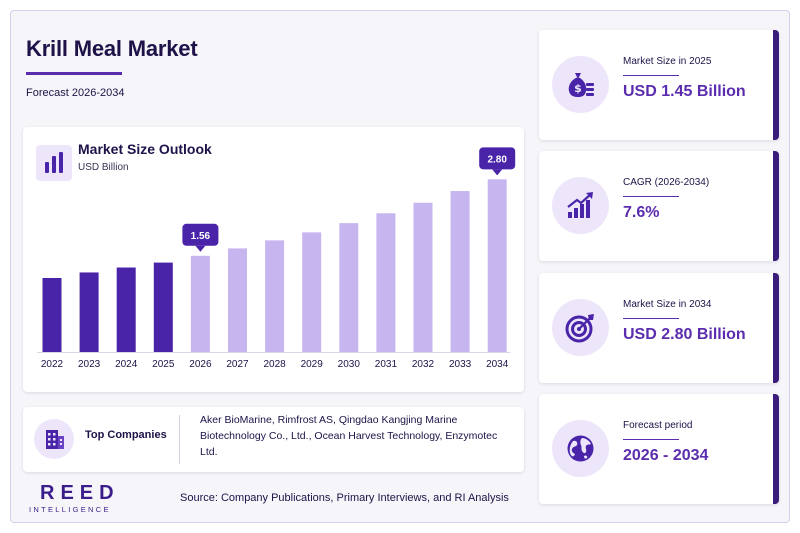  What do you see at coordinates (179, 439) in the screenshot?
I see `divider` at bounding box center [179, 439].